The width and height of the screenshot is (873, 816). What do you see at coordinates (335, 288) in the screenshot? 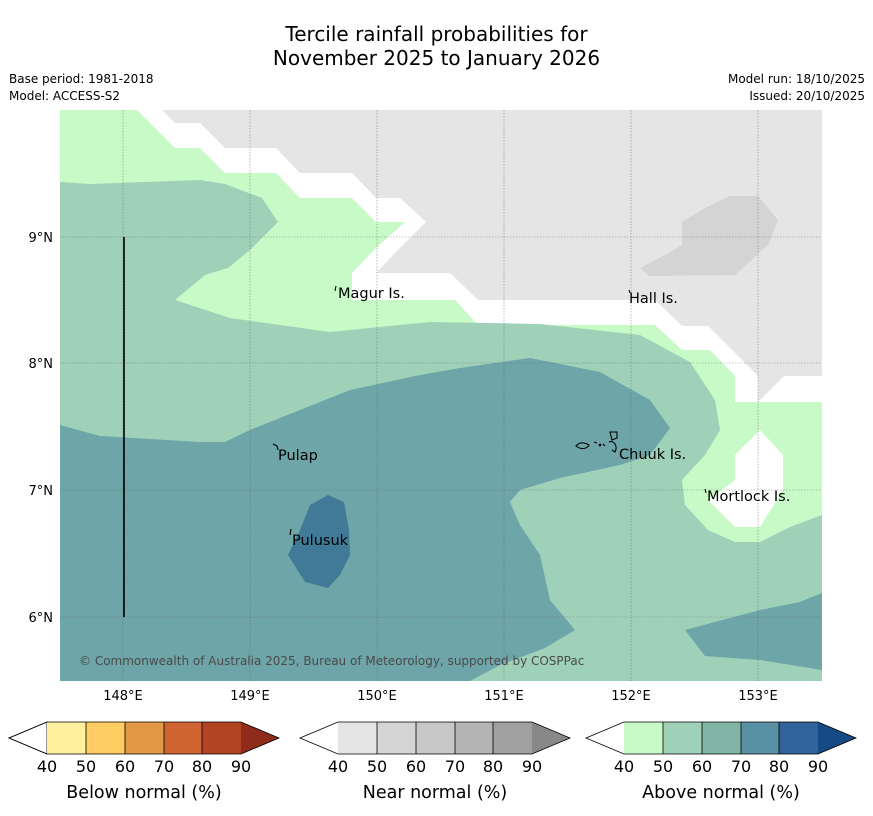
I see `magur-island-marker` at bounding box center [335, 288].